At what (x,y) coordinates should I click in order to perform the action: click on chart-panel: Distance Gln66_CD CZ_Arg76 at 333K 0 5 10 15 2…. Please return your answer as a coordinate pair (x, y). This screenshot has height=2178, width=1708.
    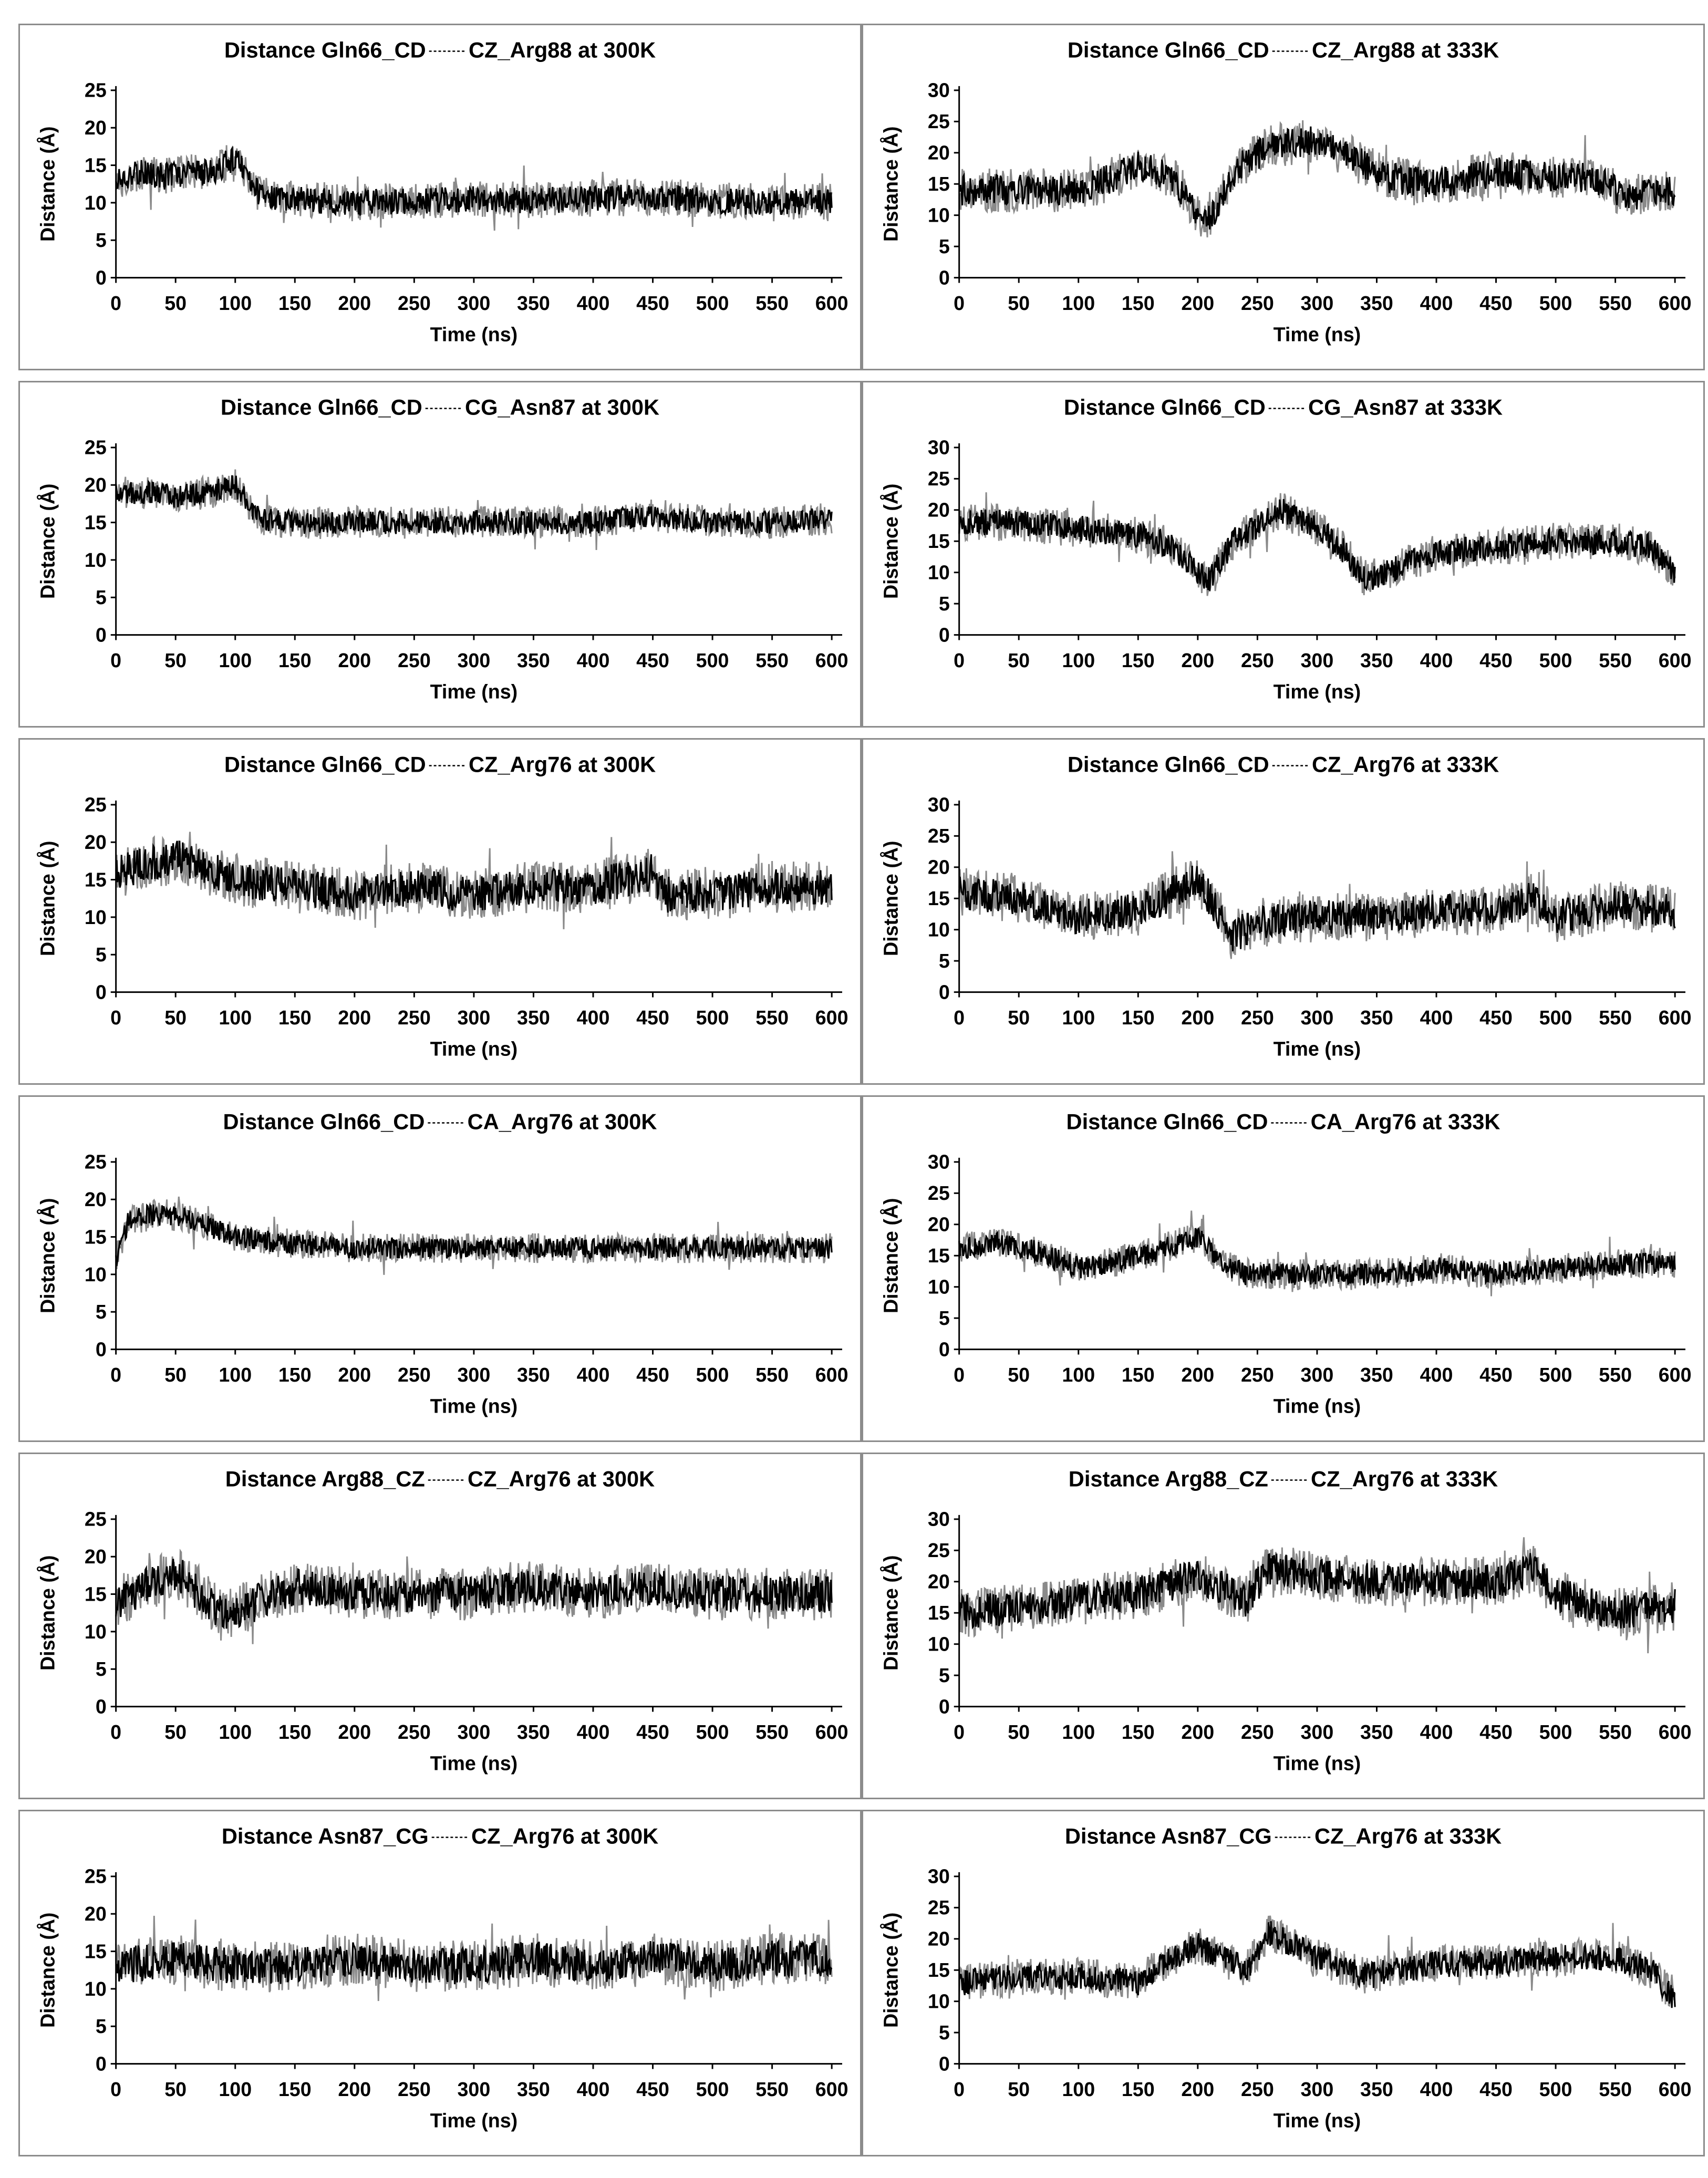
    Looking at the image, I should click on (1283, 911).